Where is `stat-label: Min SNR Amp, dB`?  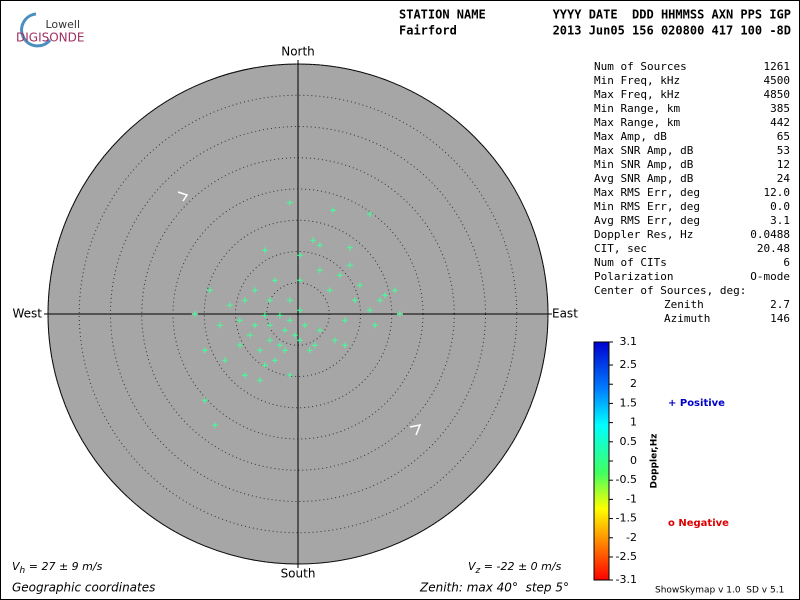
stat-label: Min SNR Amp, dB is located at coordinates (644, 164).